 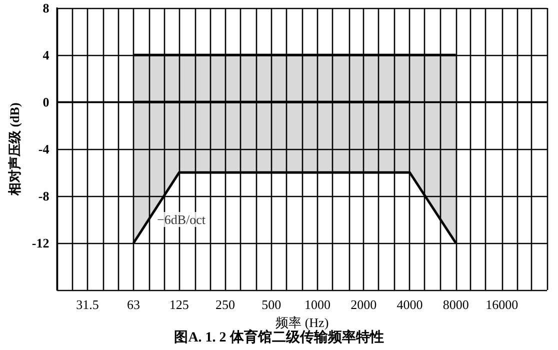 What do you see at coordinates (46, 8) in the screenshot?
I see `y-tick-label: 8` at bounding box center [46, 8].